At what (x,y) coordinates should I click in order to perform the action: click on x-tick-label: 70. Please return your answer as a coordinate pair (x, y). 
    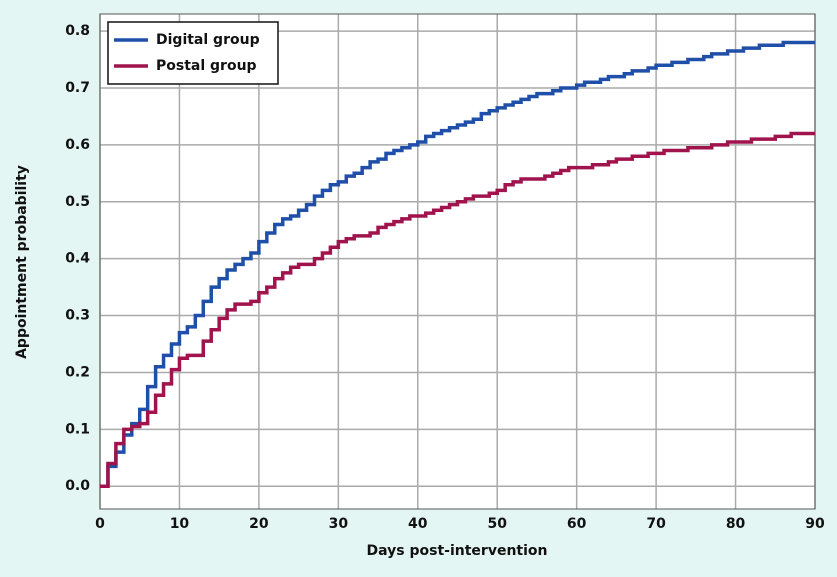
    Looking at the image, I should click on (656, 524).